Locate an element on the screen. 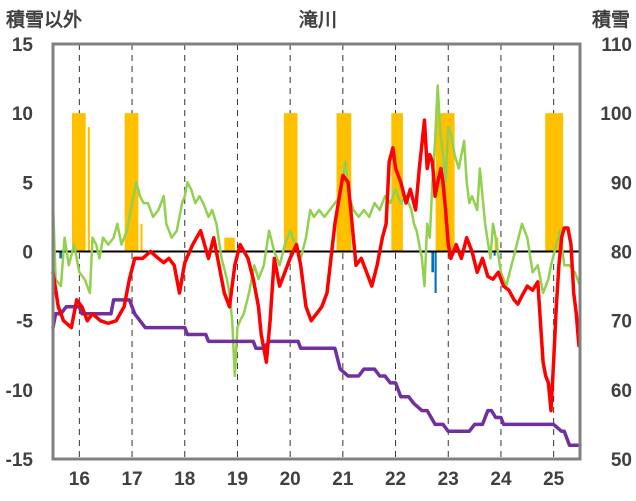 Image resolution: width=636 pixels, height=501 pixels. right-tick-label: 50 is located at coordinates (621, 460).